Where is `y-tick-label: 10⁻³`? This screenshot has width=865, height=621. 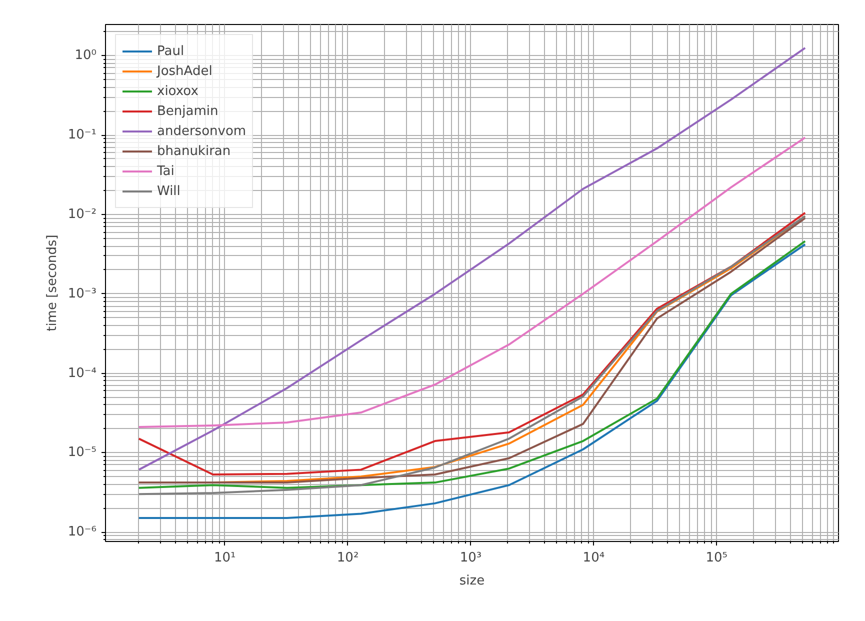
y-tick-label: 10⁻³ is located at coordinates (82, 294).